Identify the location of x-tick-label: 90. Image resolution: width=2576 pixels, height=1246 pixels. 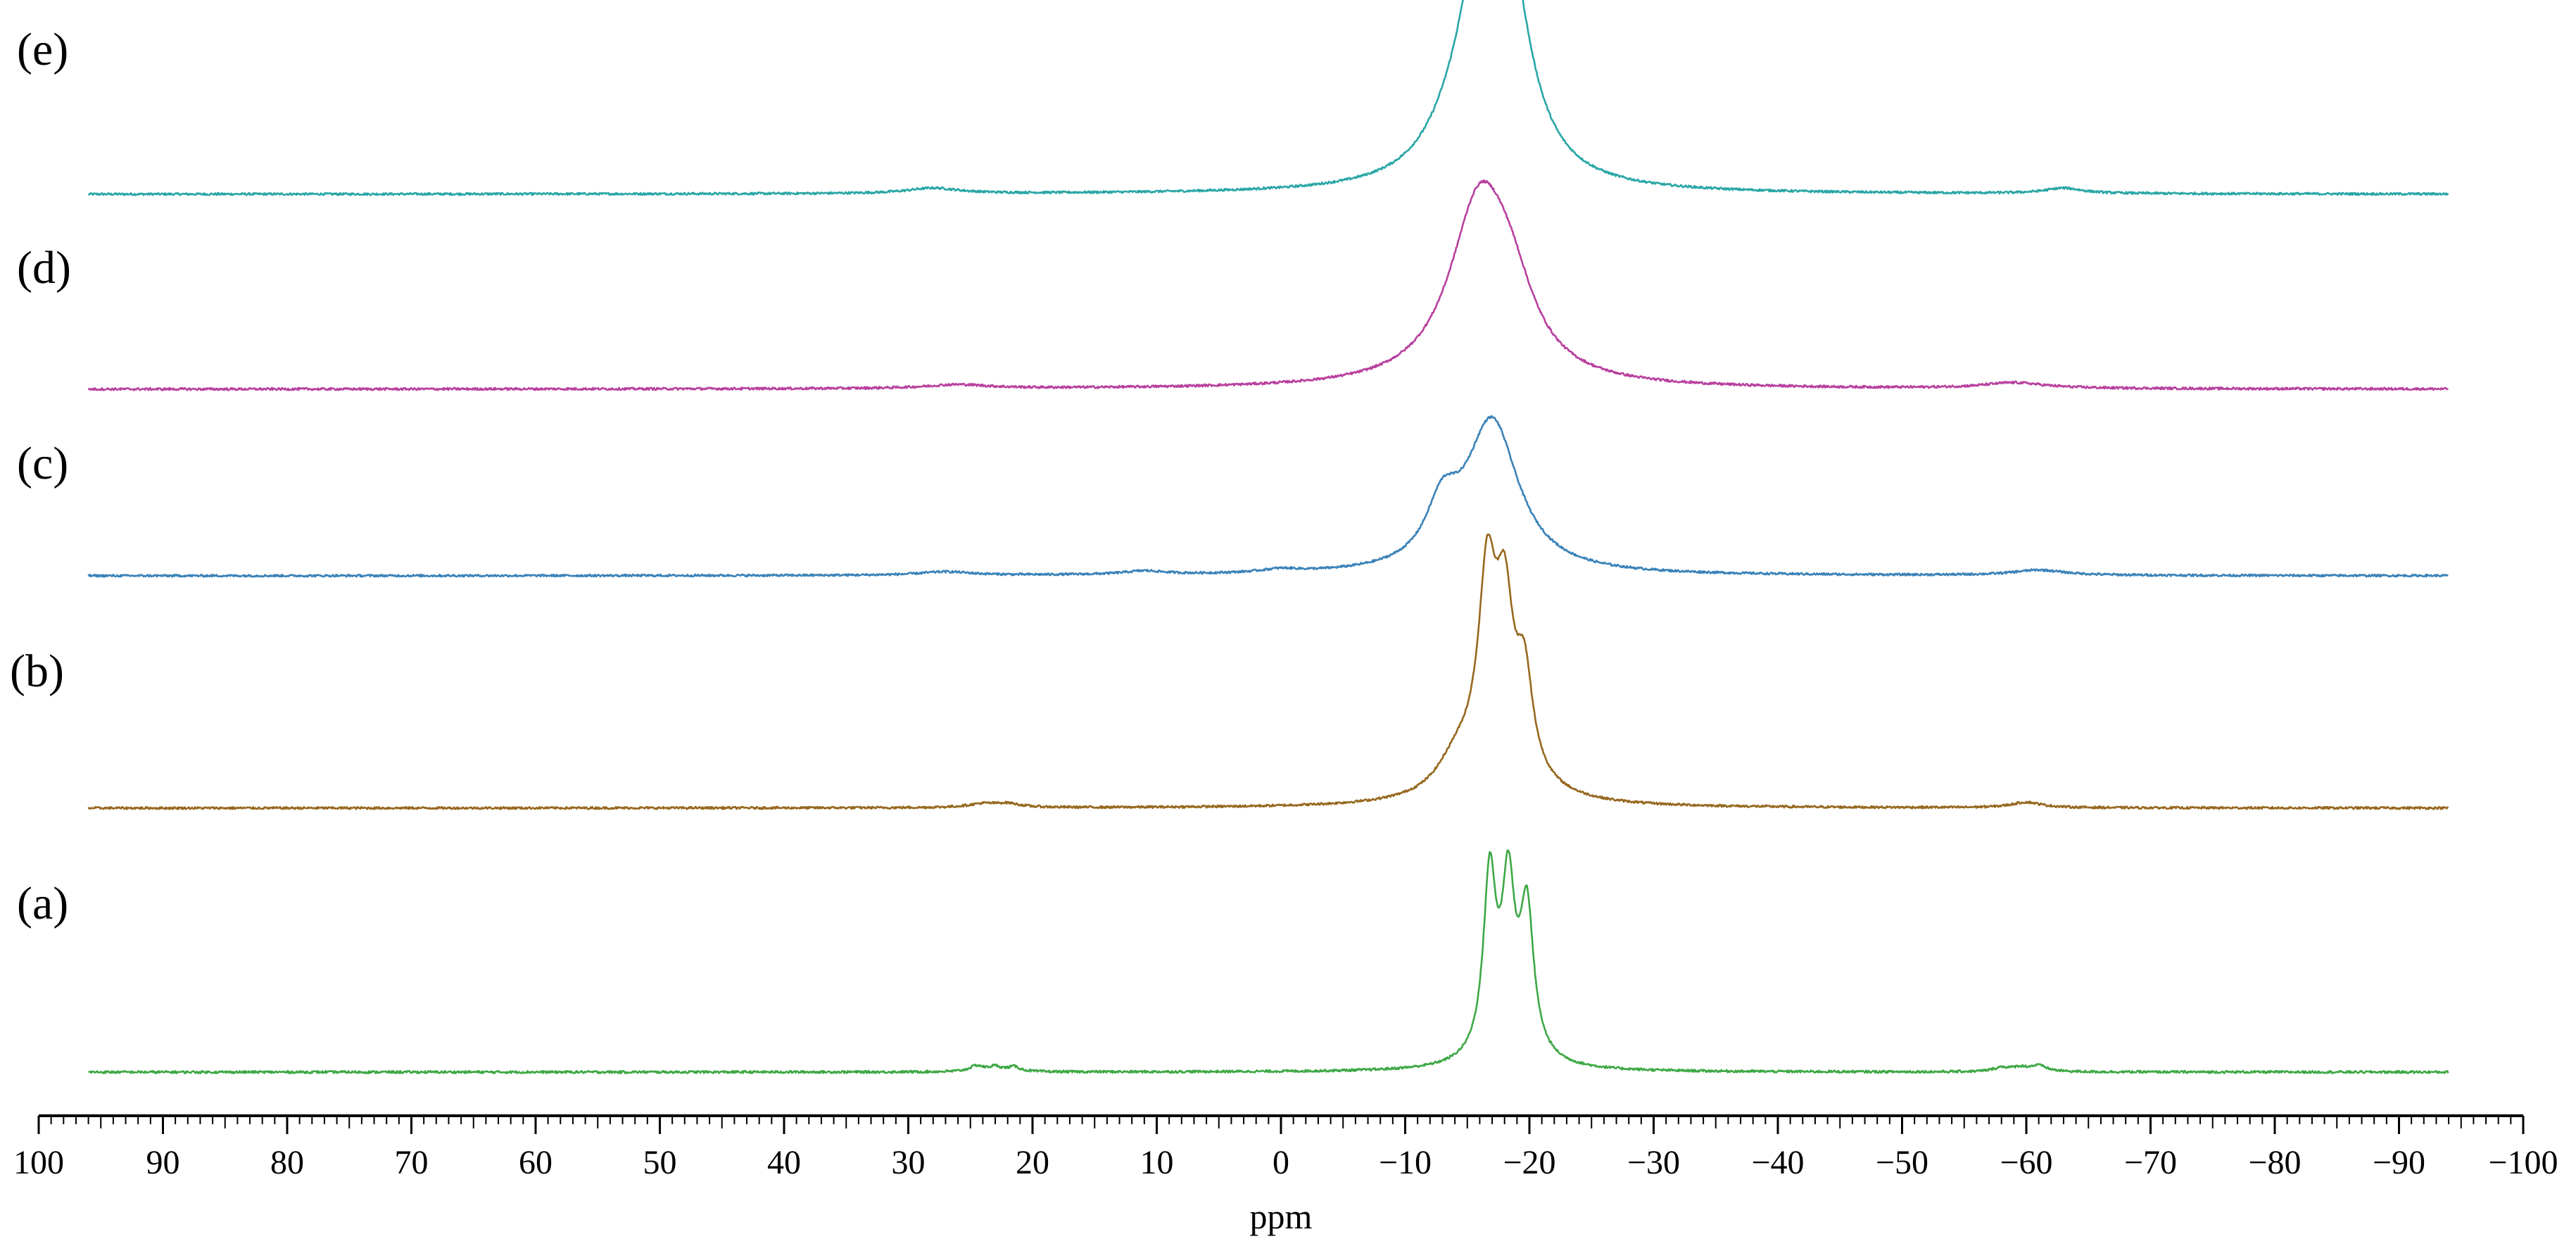
(163, 1162).